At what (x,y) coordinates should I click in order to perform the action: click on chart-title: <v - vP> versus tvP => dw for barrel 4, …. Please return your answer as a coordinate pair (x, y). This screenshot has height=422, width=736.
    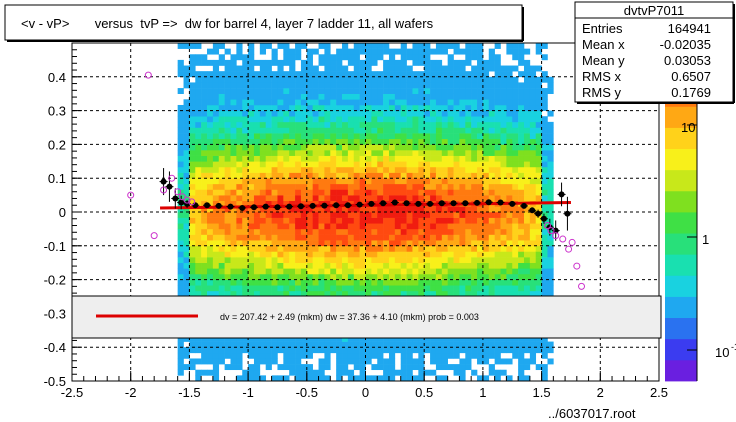
    Looking at the image, I should click on (227, 23).